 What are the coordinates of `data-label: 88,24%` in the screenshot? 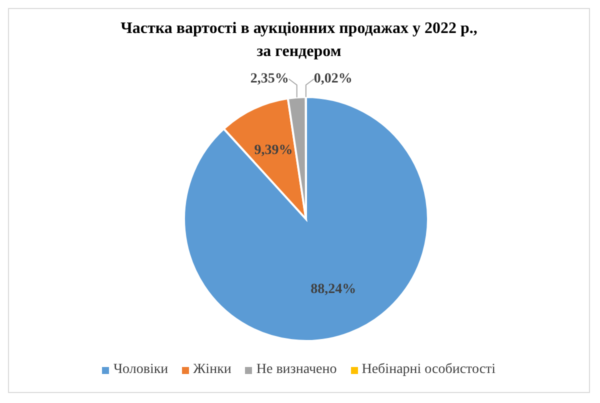 It's located at (333, 290).